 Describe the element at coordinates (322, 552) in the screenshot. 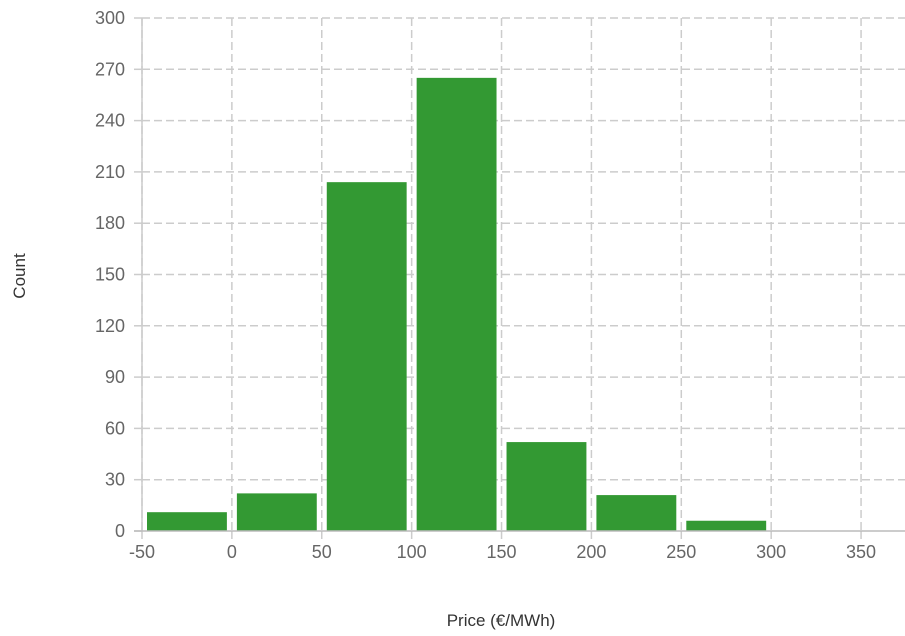

I see `x-tick-label: 50` at that location.